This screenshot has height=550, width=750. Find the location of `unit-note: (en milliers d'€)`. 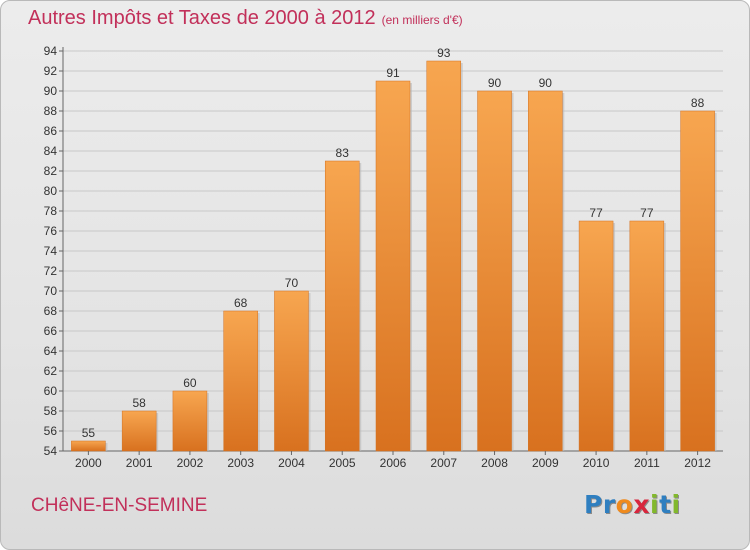

unit-note: (en milliers d'€) is located at coordinates (422, 20).